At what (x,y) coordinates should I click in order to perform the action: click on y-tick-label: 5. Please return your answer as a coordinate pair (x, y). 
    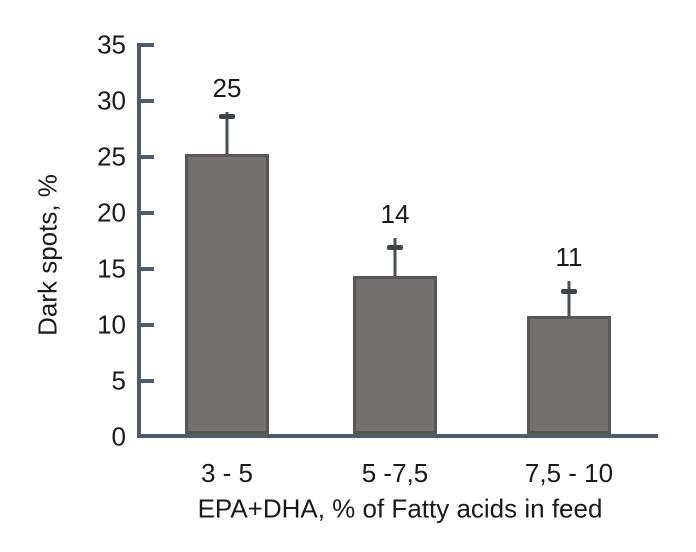
    Looking at the image, I should click on (118, 380).